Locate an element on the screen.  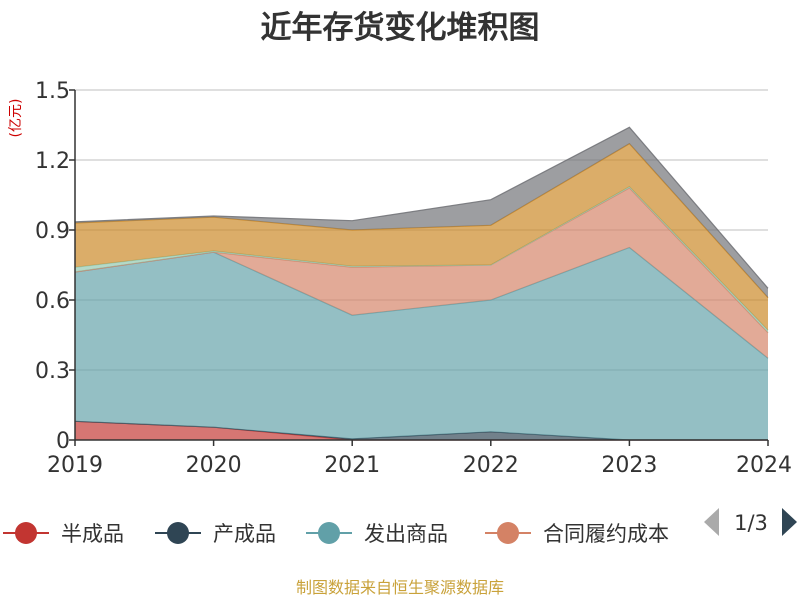
y-tick-label: 1.5 is located at coordinates (52, 91).